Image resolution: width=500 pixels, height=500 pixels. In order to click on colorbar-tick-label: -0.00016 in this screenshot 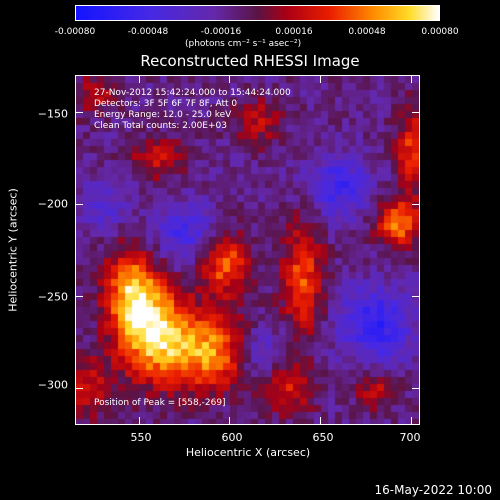, I will do `click(221, 32)`.